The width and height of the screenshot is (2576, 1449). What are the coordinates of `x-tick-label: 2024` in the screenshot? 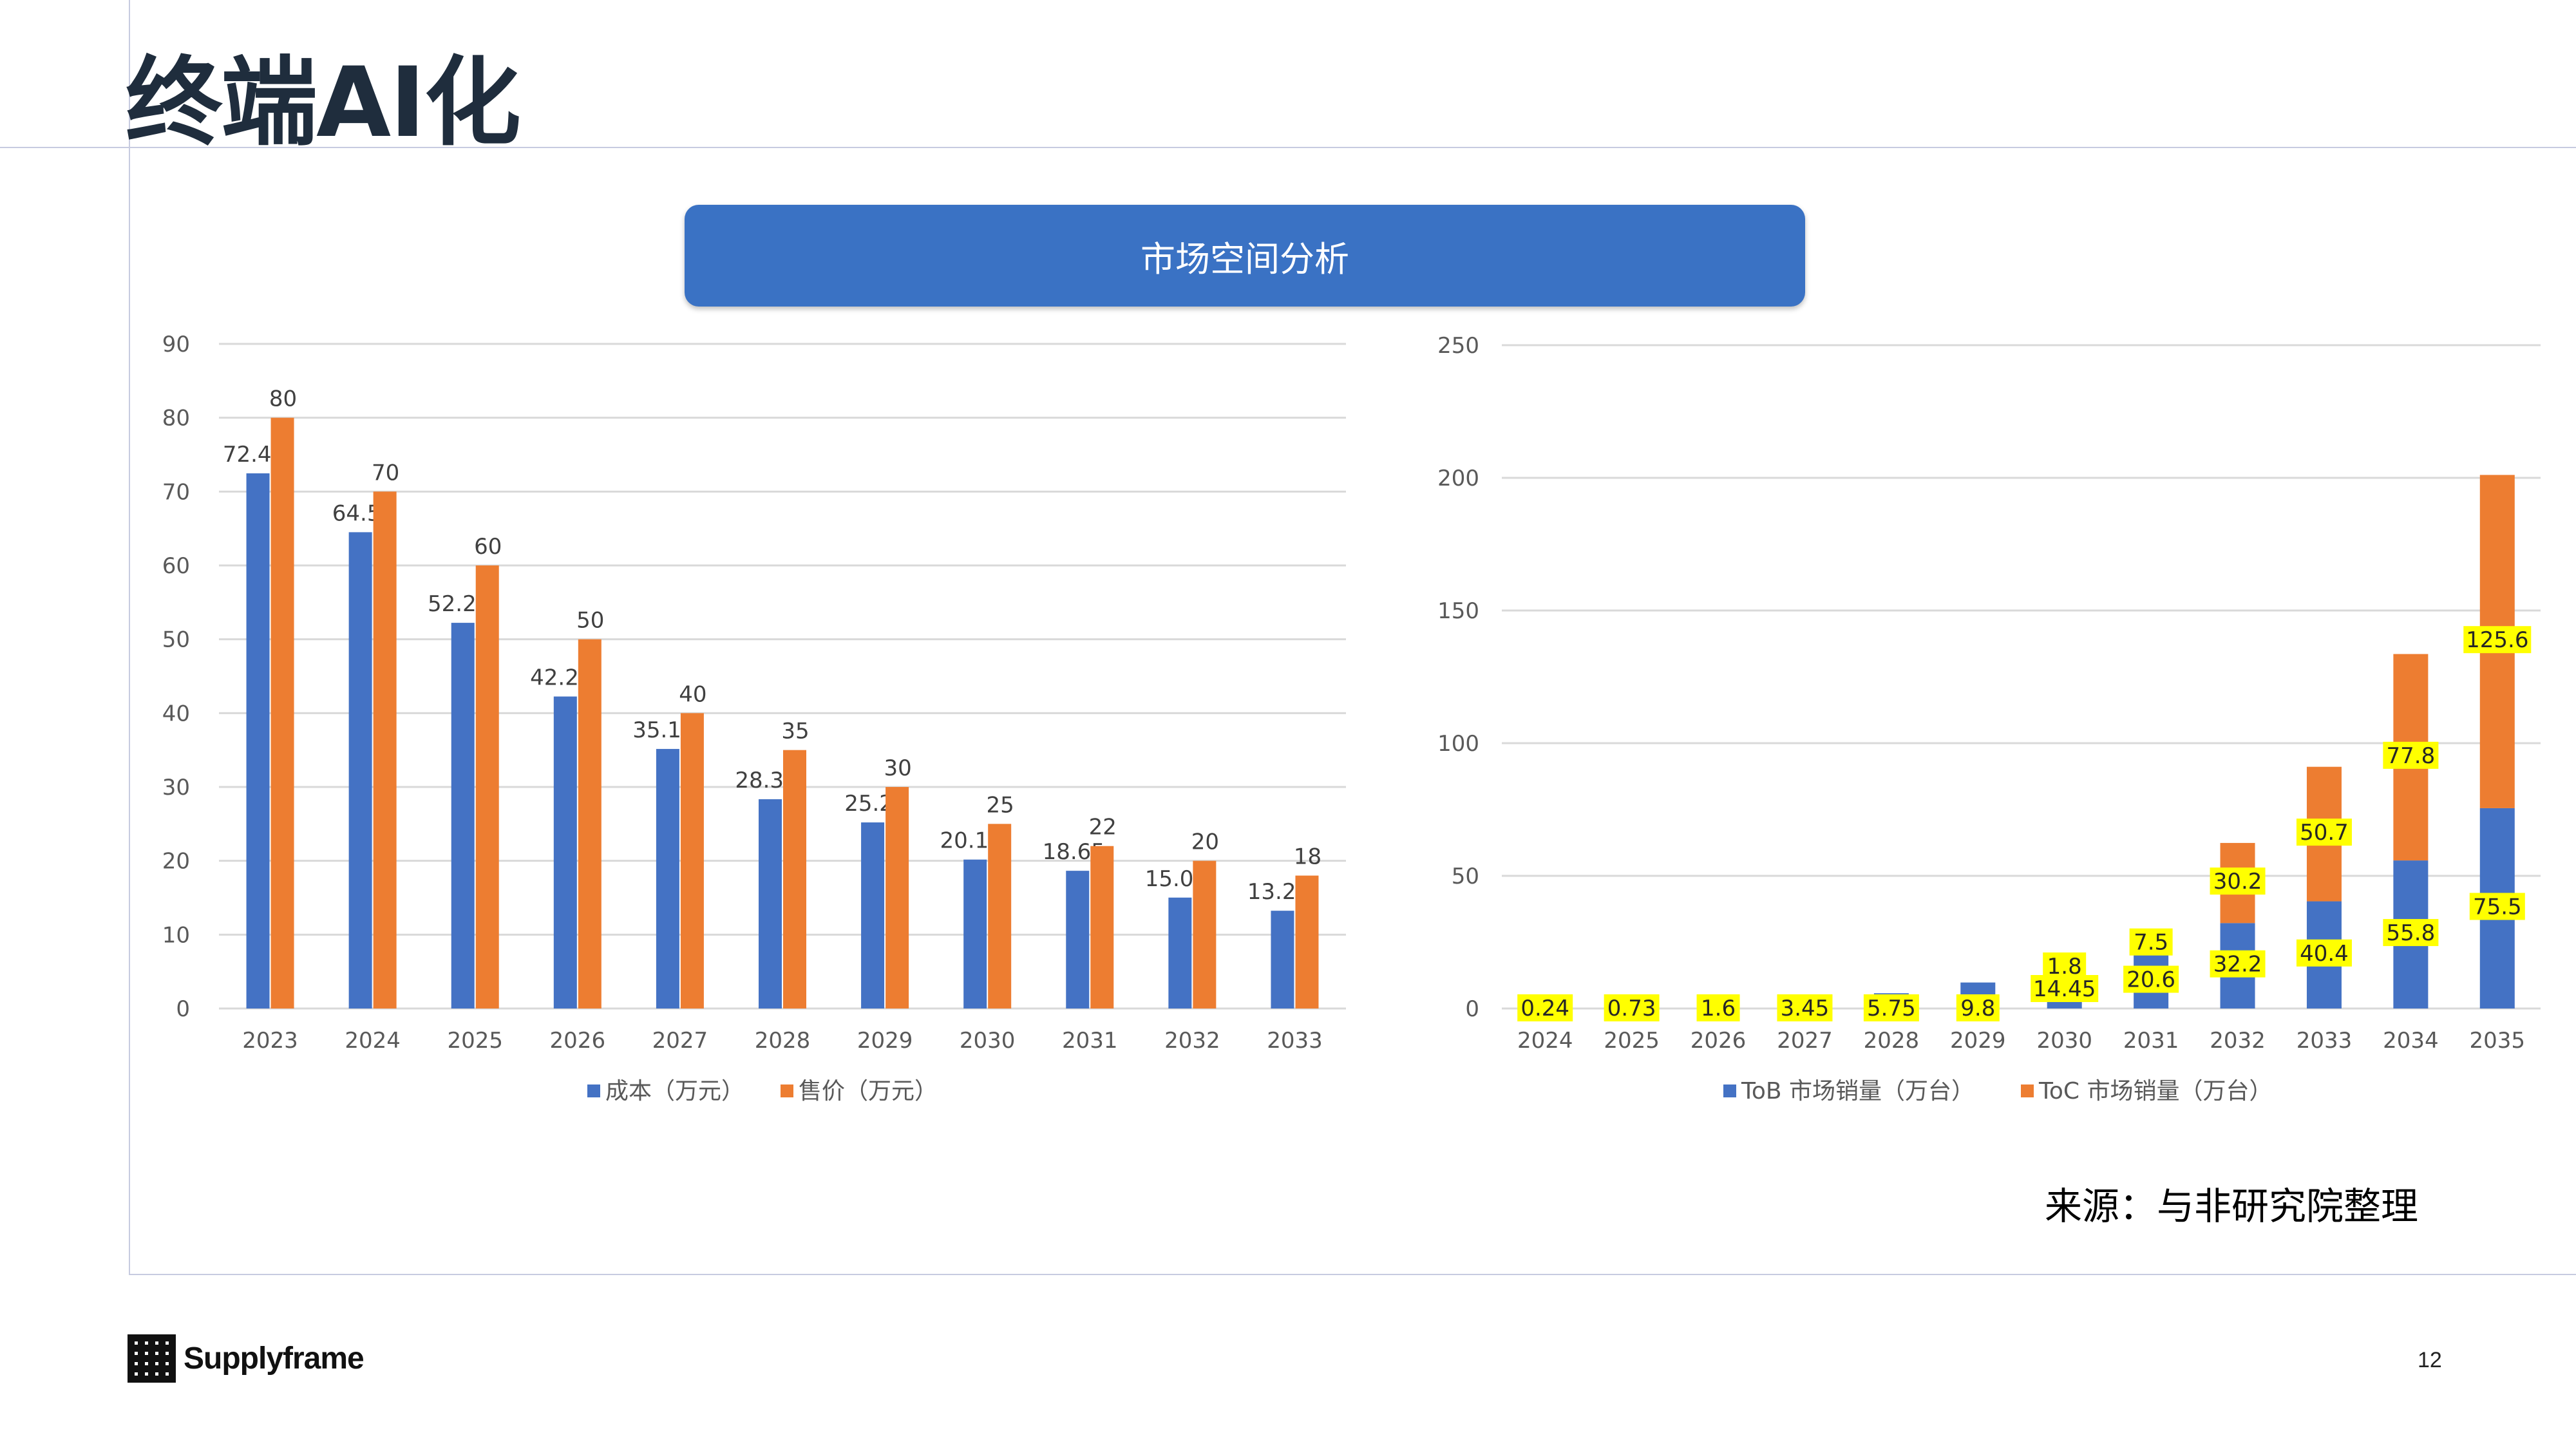 It's located at (373, 1041).